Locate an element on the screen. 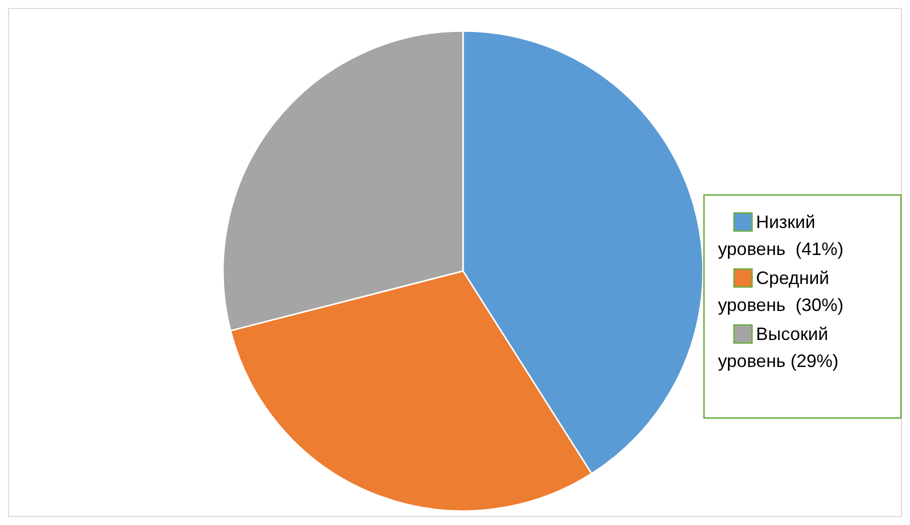  legend-label: Высокий уровень (29%) is located at coordinates (778, 347).